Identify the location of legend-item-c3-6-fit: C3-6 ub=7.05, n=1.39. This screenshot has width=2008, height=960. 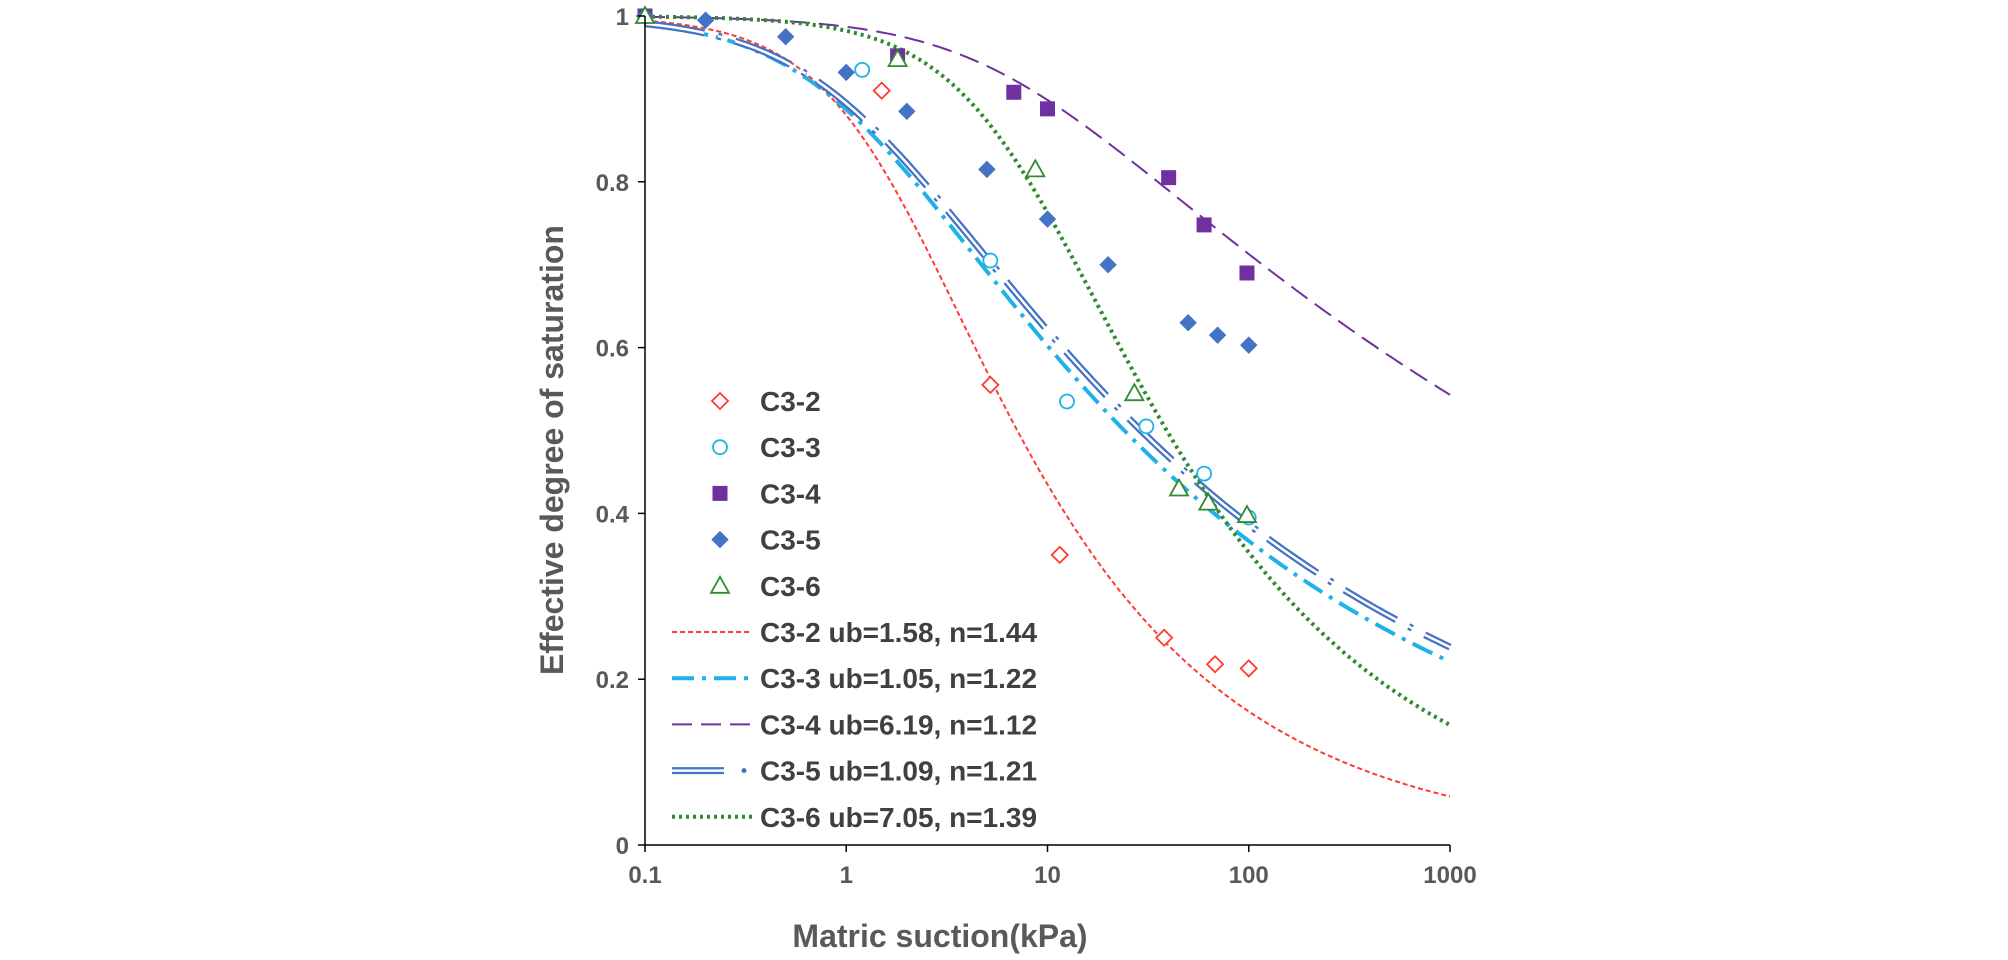
(854, 817).